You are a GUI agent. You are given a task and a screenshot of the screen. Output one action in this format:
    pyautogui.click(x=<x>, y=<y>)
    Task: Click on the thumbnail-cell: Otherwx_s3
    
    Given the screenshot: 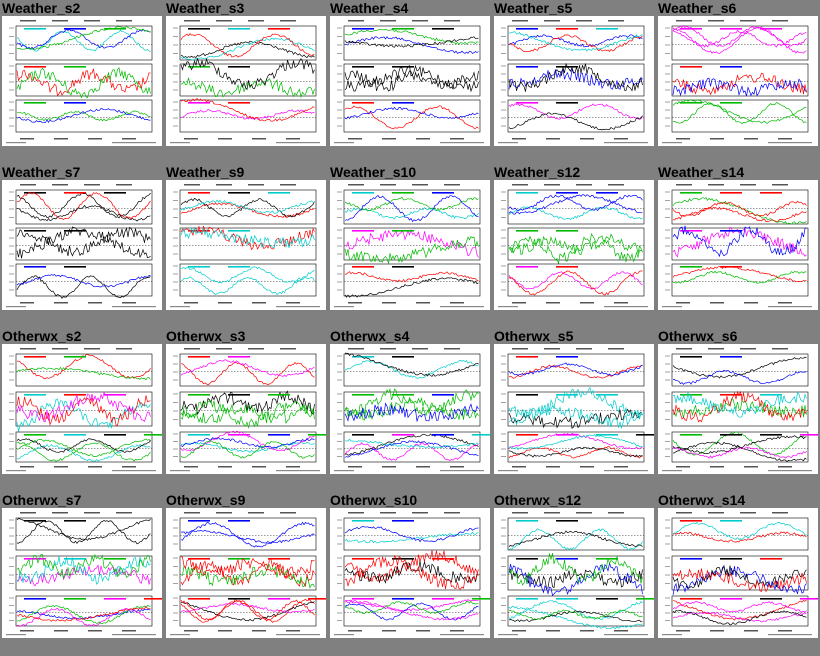 What is the action you would take?
    pyautogui.click(x=246, y=410)
    